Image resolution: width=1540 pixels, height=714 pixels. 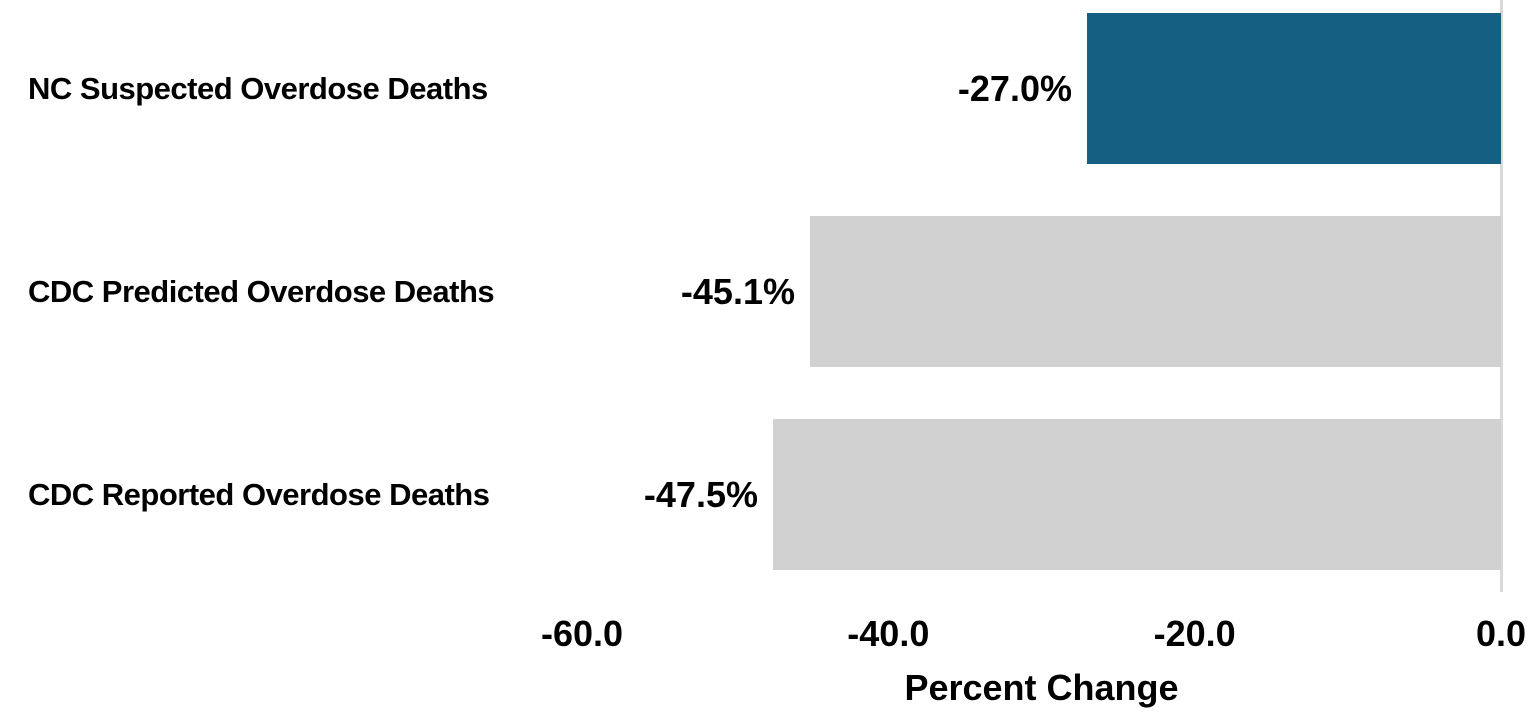 What do you see at coordinates (1501, 633) in the screenshot?
I see `x-axis-tick-0.0: 0.0` at bounding box center [1501, 633].